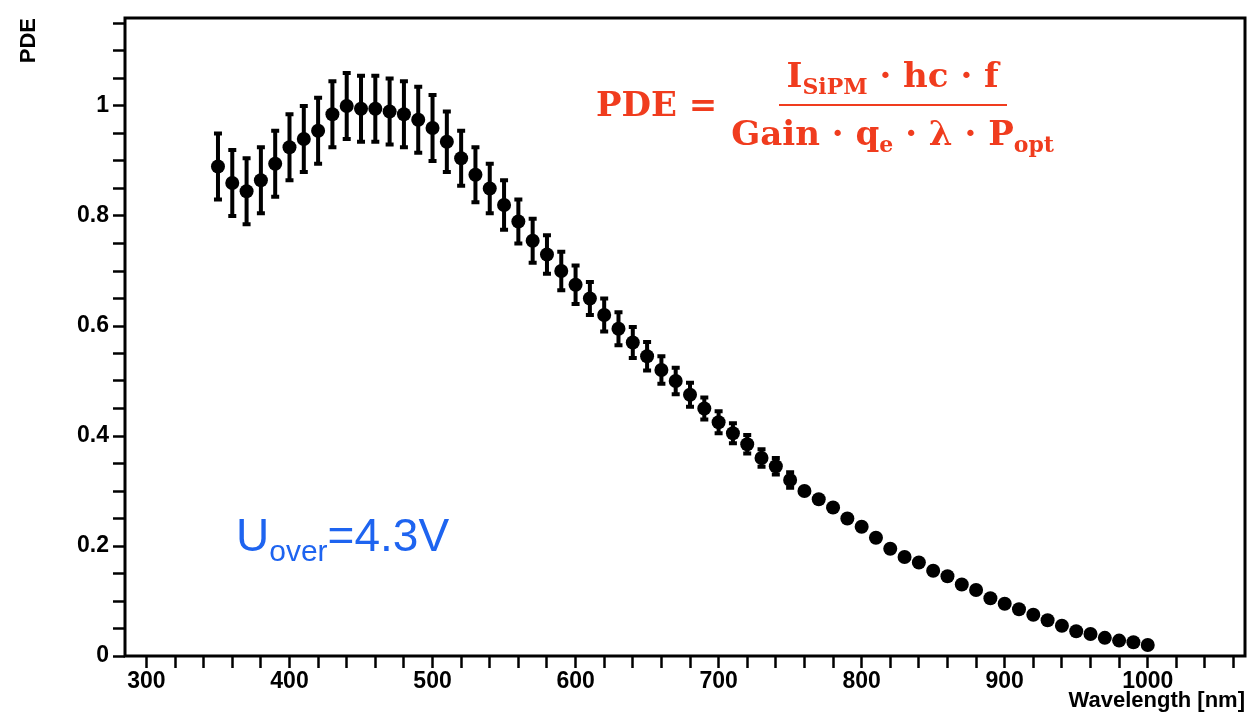 The image size is (1253, 719). I want to click on y-tick-label: 0.4, so click(93, 434).